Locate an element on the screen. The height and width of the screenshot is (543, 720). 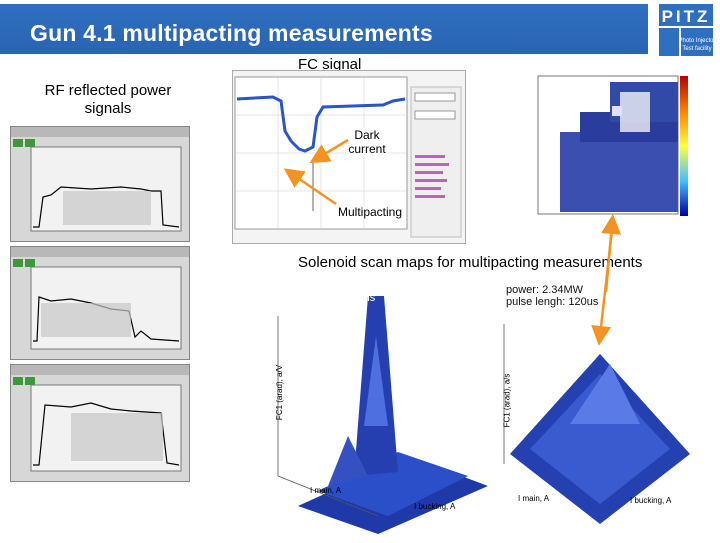
rf-reflected-label: RF reflected power signals is located at coordinates (108, 99).